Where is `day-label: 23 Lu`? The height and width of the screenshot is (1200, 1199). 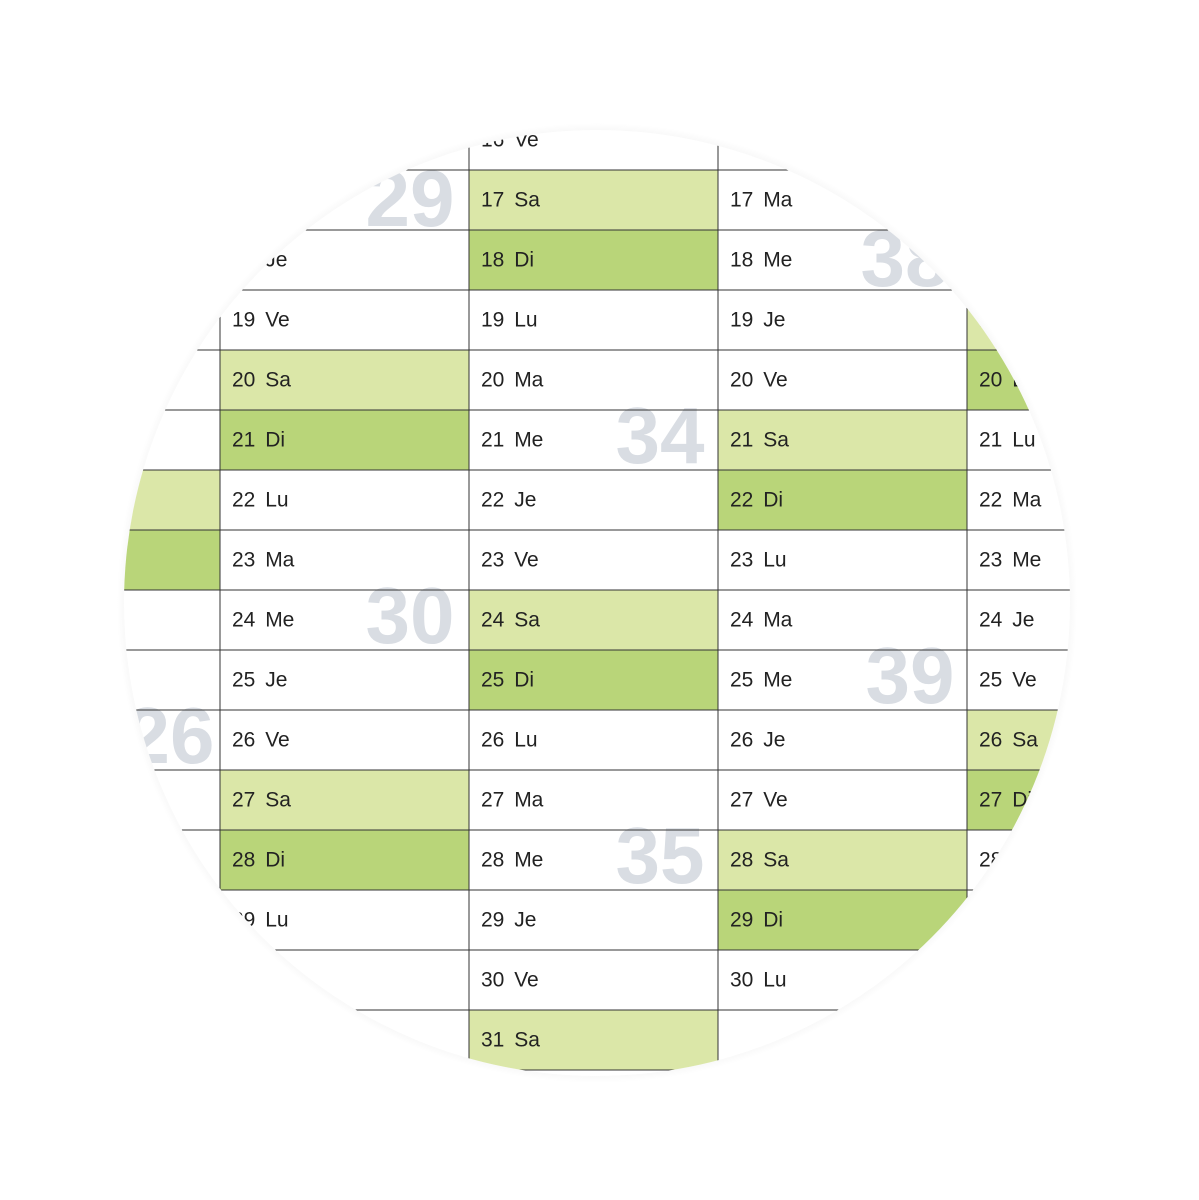 day-label: 23 Lu is located at coordinates (758, 560).